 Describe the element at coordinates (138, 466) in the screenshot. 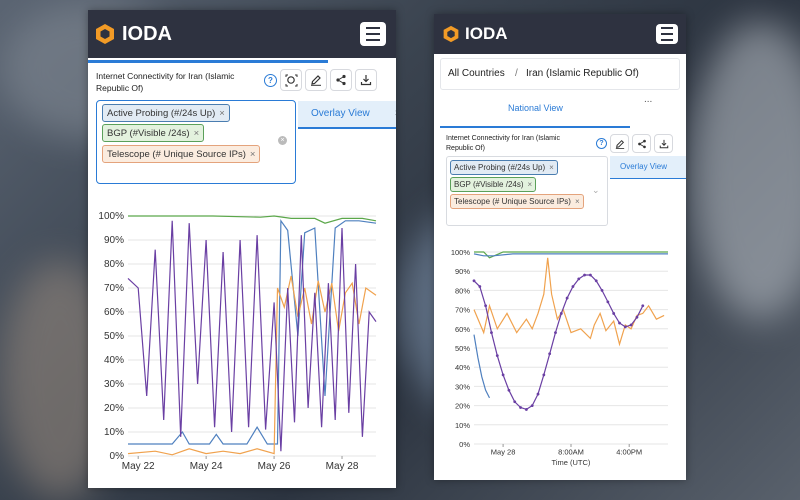

I see `x-tick-label: May 22` at that location.